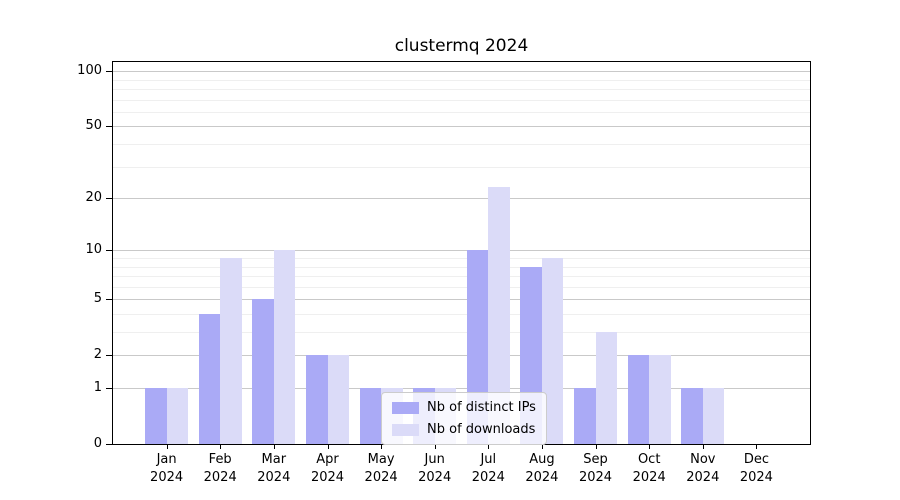 This screenshot has height=500, width=900. What do you see at coordinates (274, 469) in the screenshot?
I see `x-tick-label-mar: Mar 2024` at bounding box center [274, 469].